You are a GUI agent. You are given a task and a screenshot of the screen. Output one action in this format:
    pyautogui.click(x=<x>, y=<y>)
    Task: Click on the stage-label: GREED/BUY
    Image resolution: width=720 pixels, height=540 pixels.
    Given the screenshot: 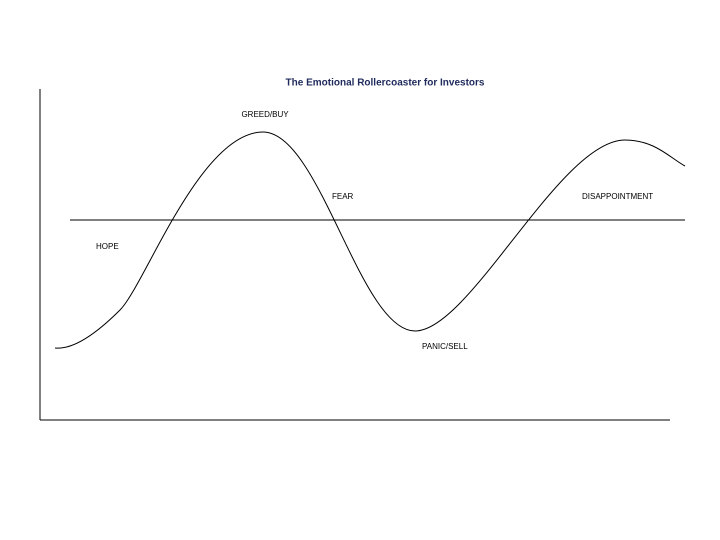 What is the action you would take?
    pyautogui.click(x=265, y=114)
    